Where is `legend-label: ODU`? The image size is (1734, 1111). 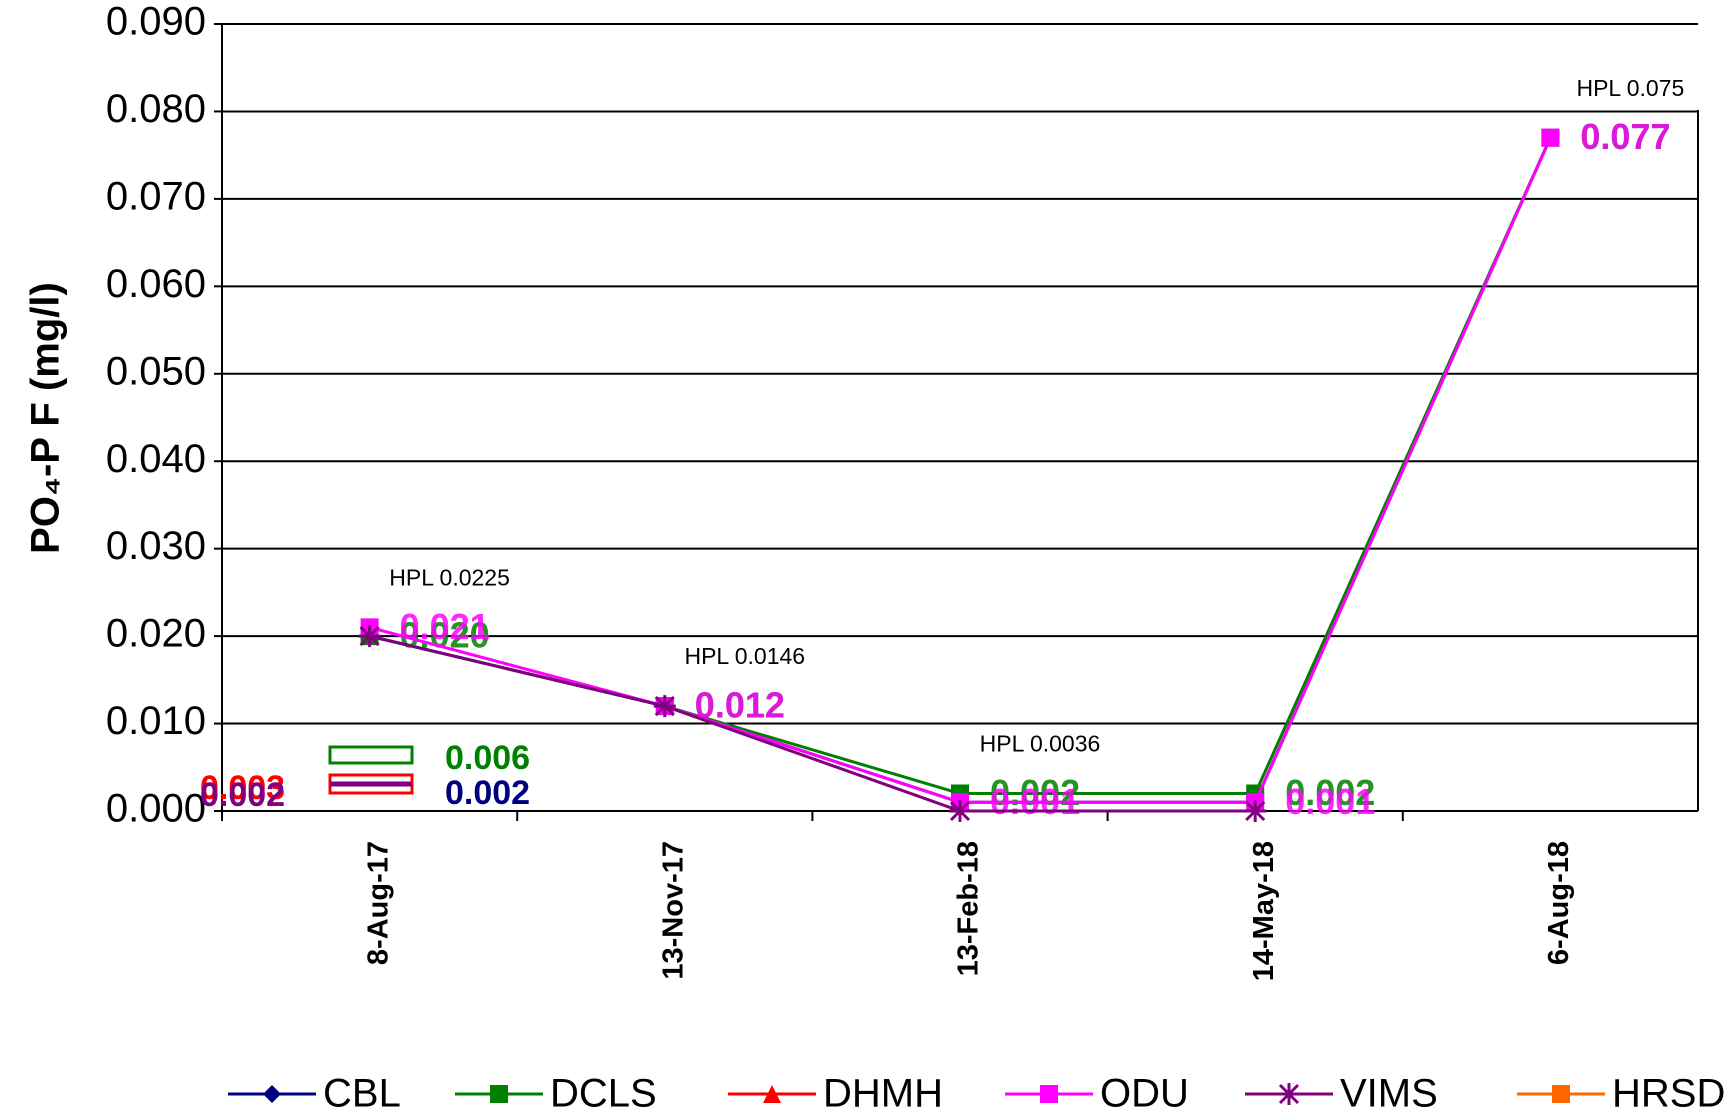 legend-label: ODU is located at coordinates (1144, 1091).